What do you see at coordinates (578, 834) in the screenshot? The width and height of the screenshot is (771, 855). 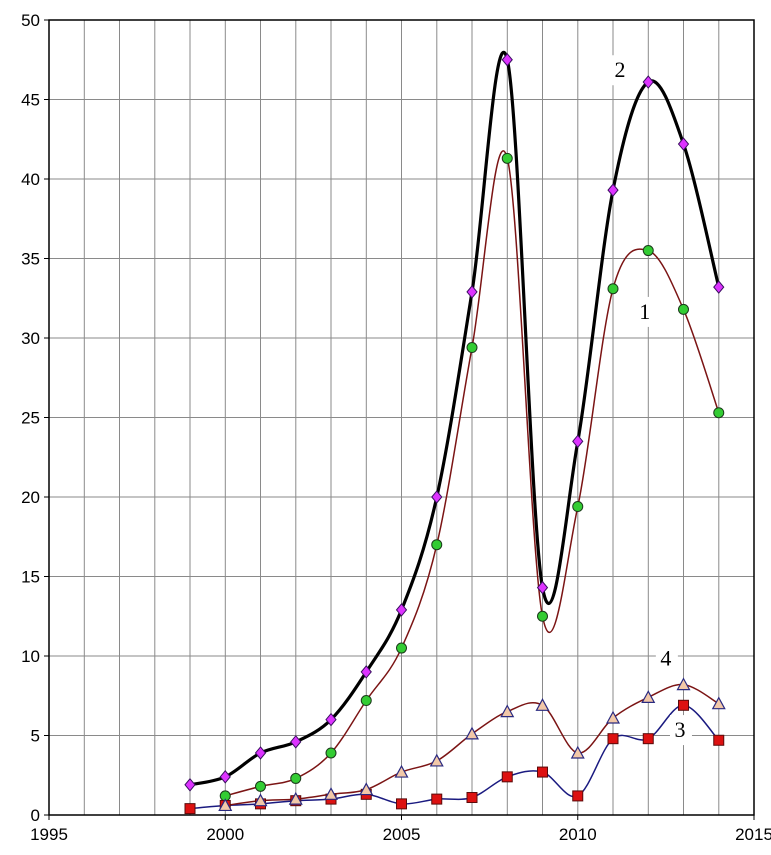 I see `x-tick-label: 2010` at bounding box center [578, 834].